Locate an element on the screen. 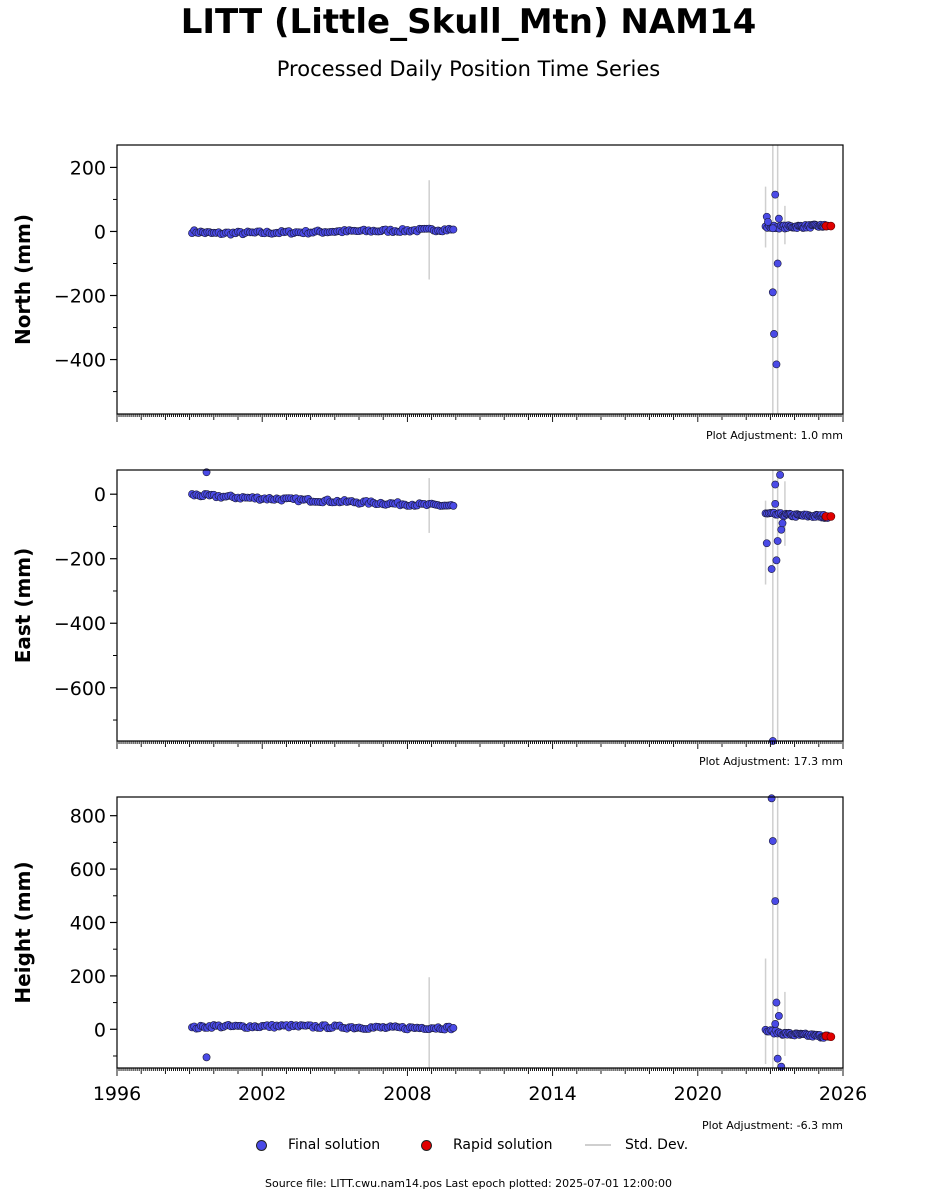  legend-label-final: Final solution is located at coordinates (334, 1145).